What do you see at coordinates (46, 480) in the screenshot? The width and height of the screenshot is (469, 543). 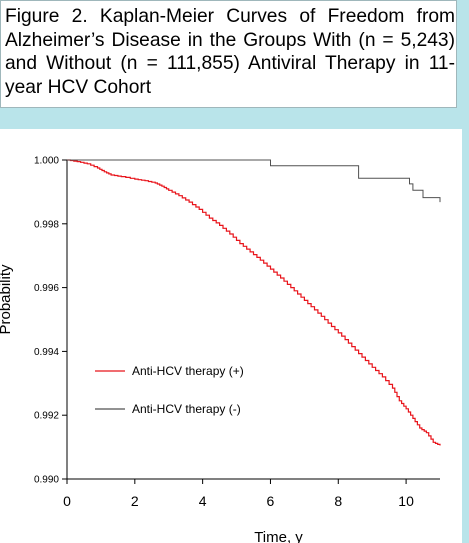 I see `y-tick-label: 0.990` at bounding box center [46, 480].